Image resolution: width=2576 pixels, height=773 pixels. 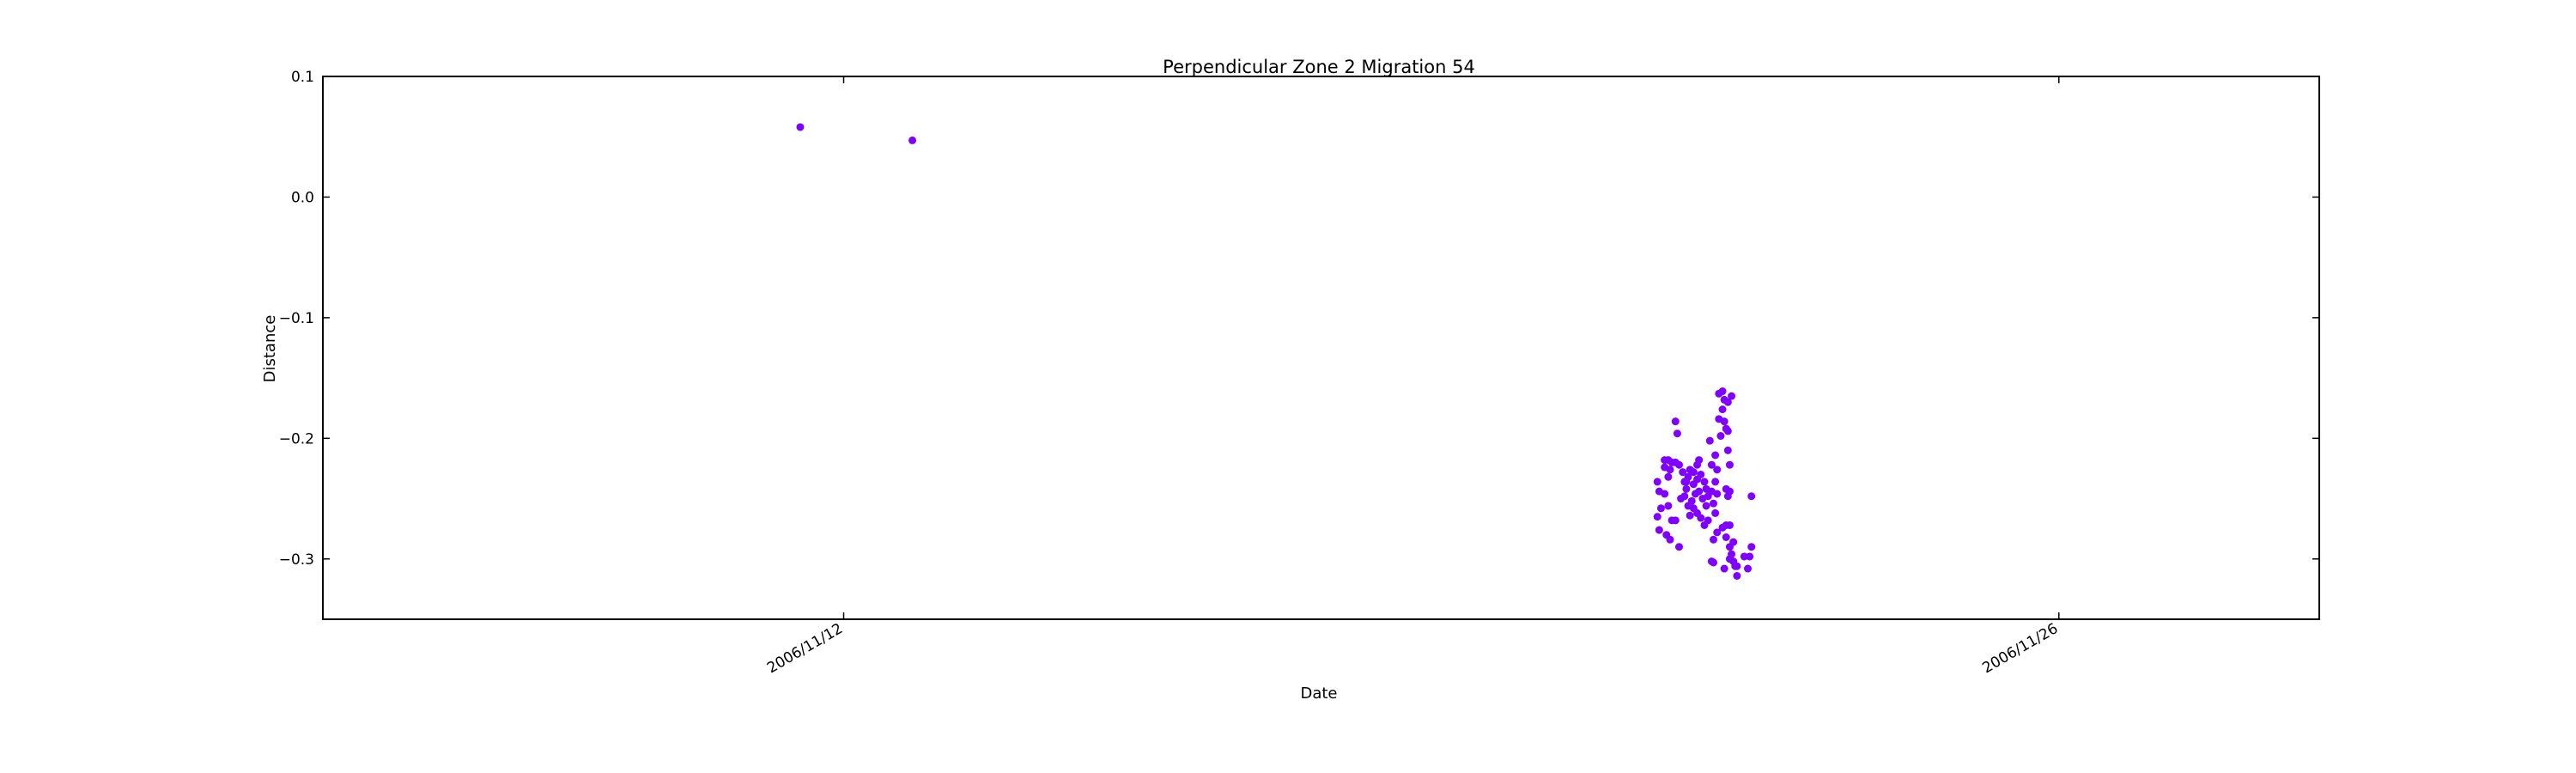 What do you see at coordinates (296, 318) in the screenshot?
I see `y-tick-label: −0.1` at bounding box center [296, 318].